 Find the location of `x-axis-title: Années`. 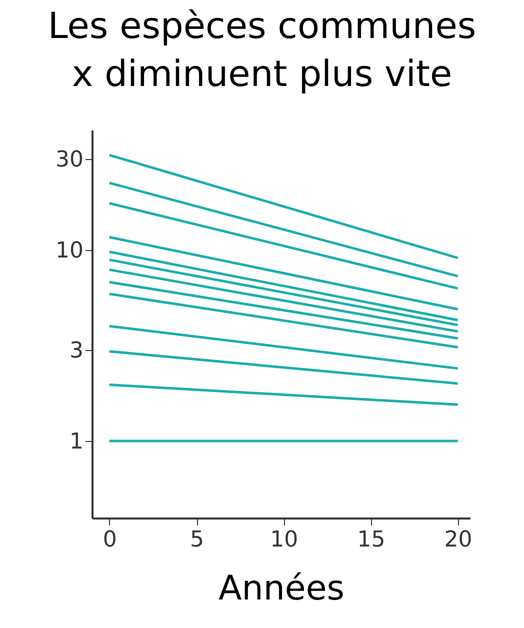

x-axis-title: Années is located at coordinates (281, 588).